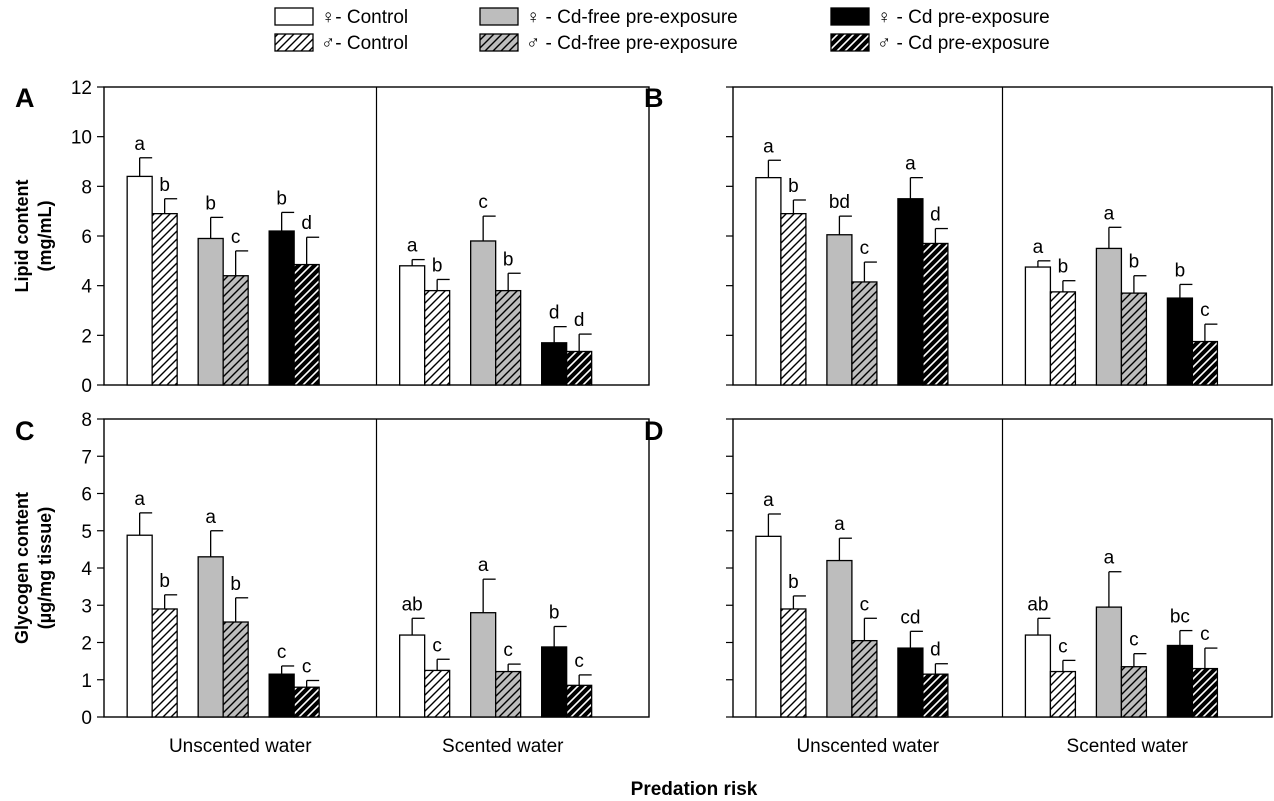  What do you see at coordinates (864, 678) in the screenshot?
I see `bar-d-male-cdfree-unscented` at bounding box center [864, 678].